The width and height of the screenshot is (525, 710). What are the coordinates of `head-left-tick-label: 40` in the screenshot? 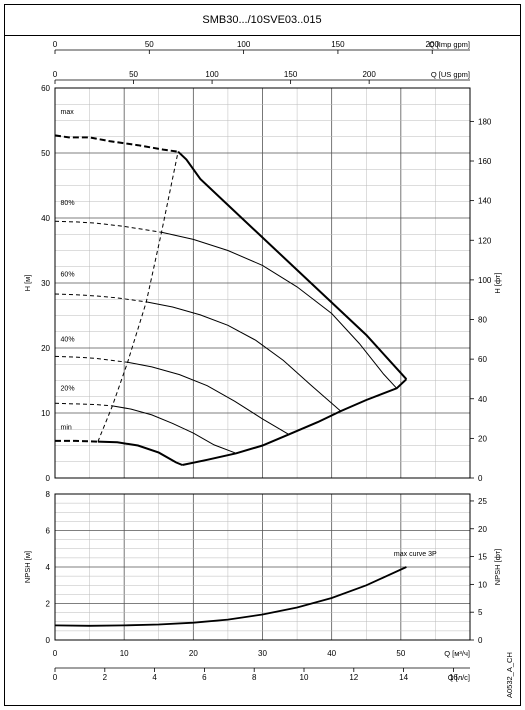 It's located at (45, 218).